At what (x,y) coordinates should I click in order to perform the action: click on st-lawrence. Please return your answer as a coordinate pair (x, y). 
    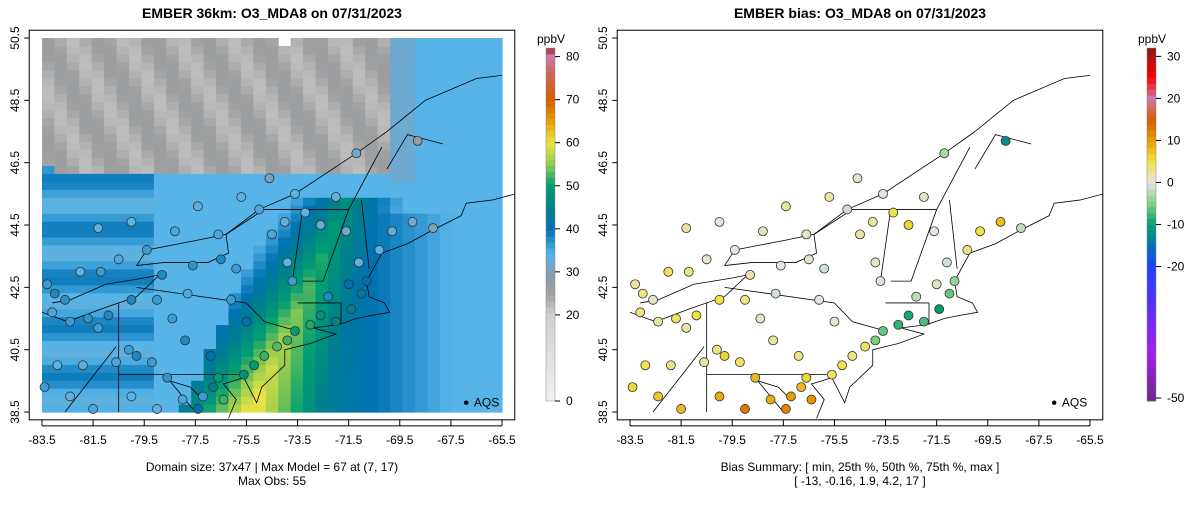
    Looking at the image, I should click on (364, 155).